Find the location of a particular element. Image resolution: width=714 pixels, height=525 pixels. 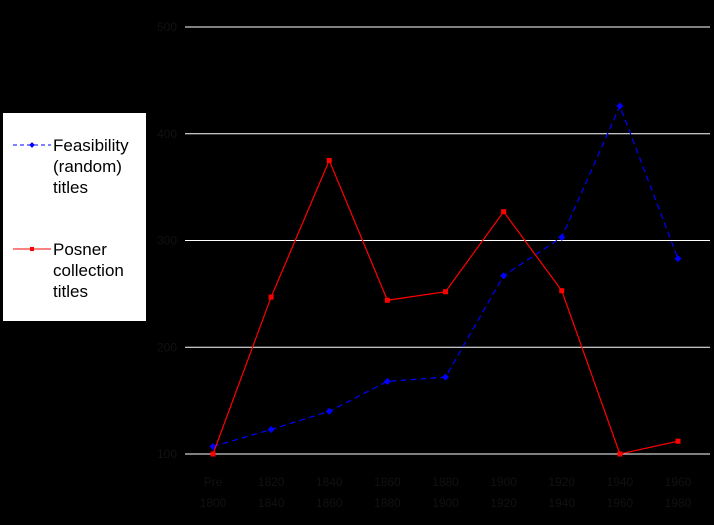

x-tick-label: Pre is located at coordinates (213, 482).